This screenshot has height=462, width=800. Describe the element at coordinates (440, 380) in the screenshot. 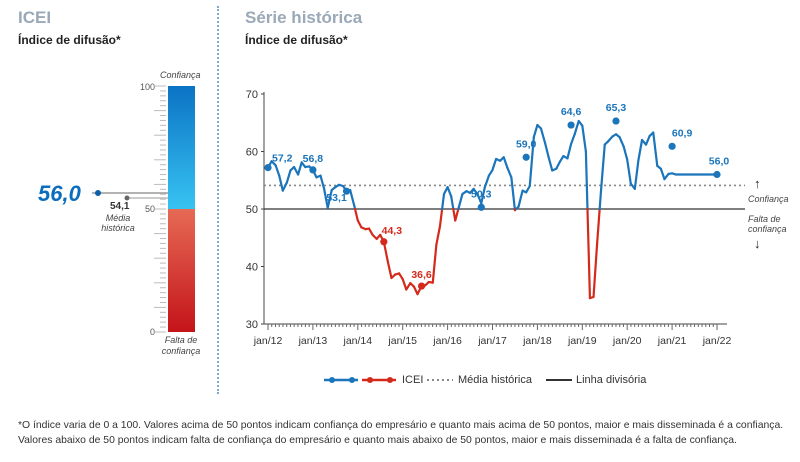

I see `legend-media-swatch` at that location.